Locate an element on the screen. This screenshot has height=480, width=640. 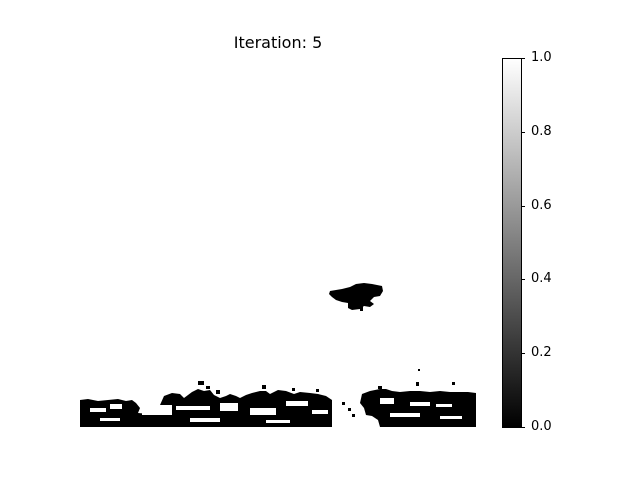
chart-title: Iteration: 5 is located at coordinates (278, 42).